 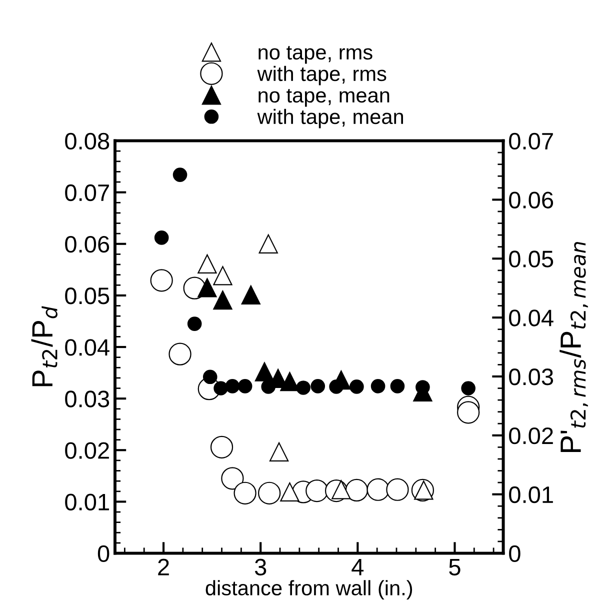 What do you see at coordinates (87, 141) in the screenshot?
I see `y-tick-label: 0.08` at bounding box center [87, 141].